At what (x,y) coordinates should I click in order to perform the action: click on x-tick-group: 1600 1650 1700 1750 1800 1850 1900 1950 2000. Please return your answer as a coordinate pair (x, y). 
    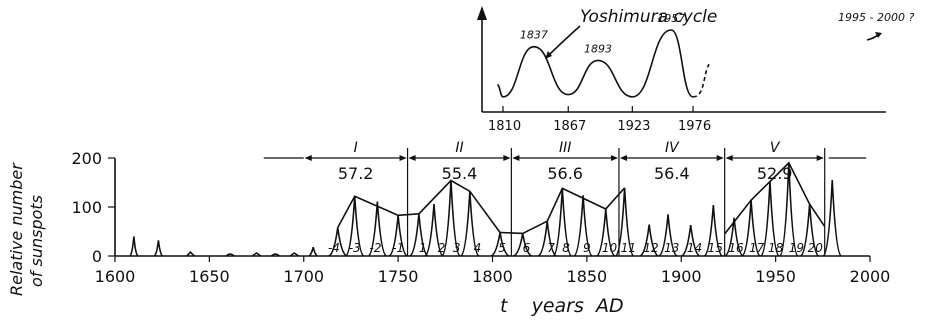
    Looking at the image, I should click on (493, 271).